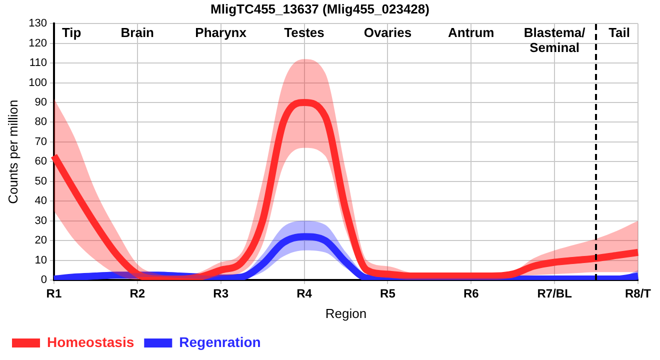  I want to click on y-tick-label: 90, so click(40, 102).